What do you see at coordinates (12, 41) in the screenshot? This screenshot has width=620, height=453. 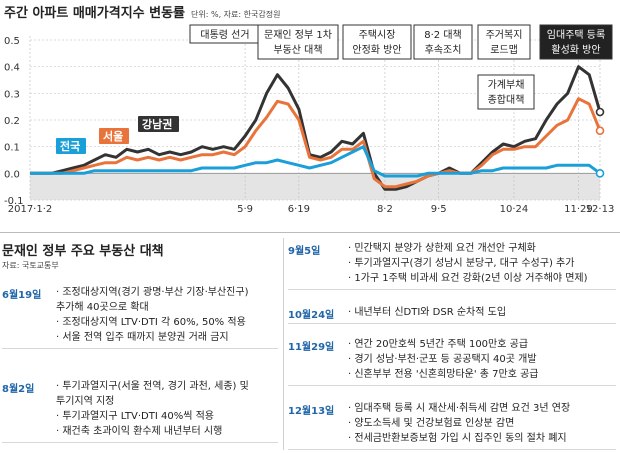 I see `y-tick-label: 0.5` at bounding box center [12, 41].